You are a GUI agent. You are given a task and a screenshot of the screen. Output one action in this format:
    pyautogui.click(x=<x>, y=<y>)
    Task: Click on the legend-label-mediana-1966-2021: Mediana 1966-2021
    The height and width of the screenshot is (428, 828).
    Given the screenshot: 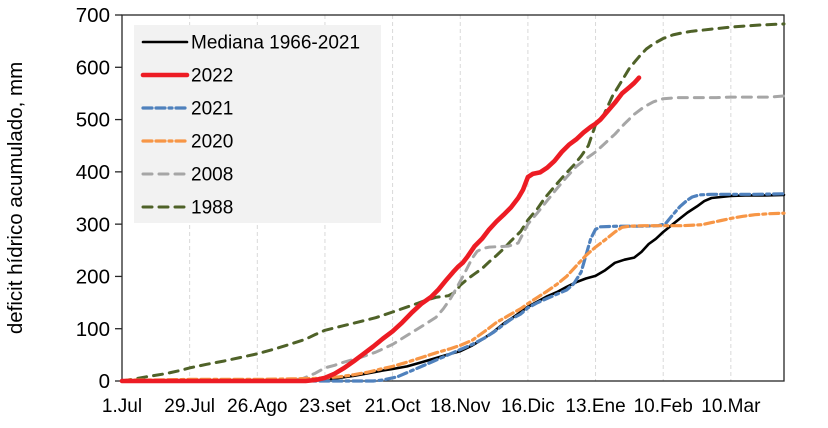 What is the action you would take?
    pyautogui.click(x=275, y=43)
    